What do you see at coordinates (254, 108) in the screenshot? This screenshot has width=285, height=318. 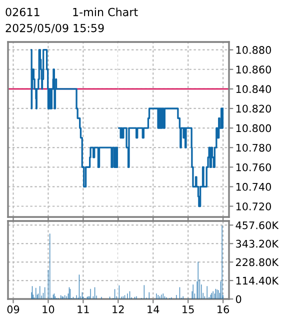 I see `y-tick-label: 10.820` at bounding box center [254, 108].